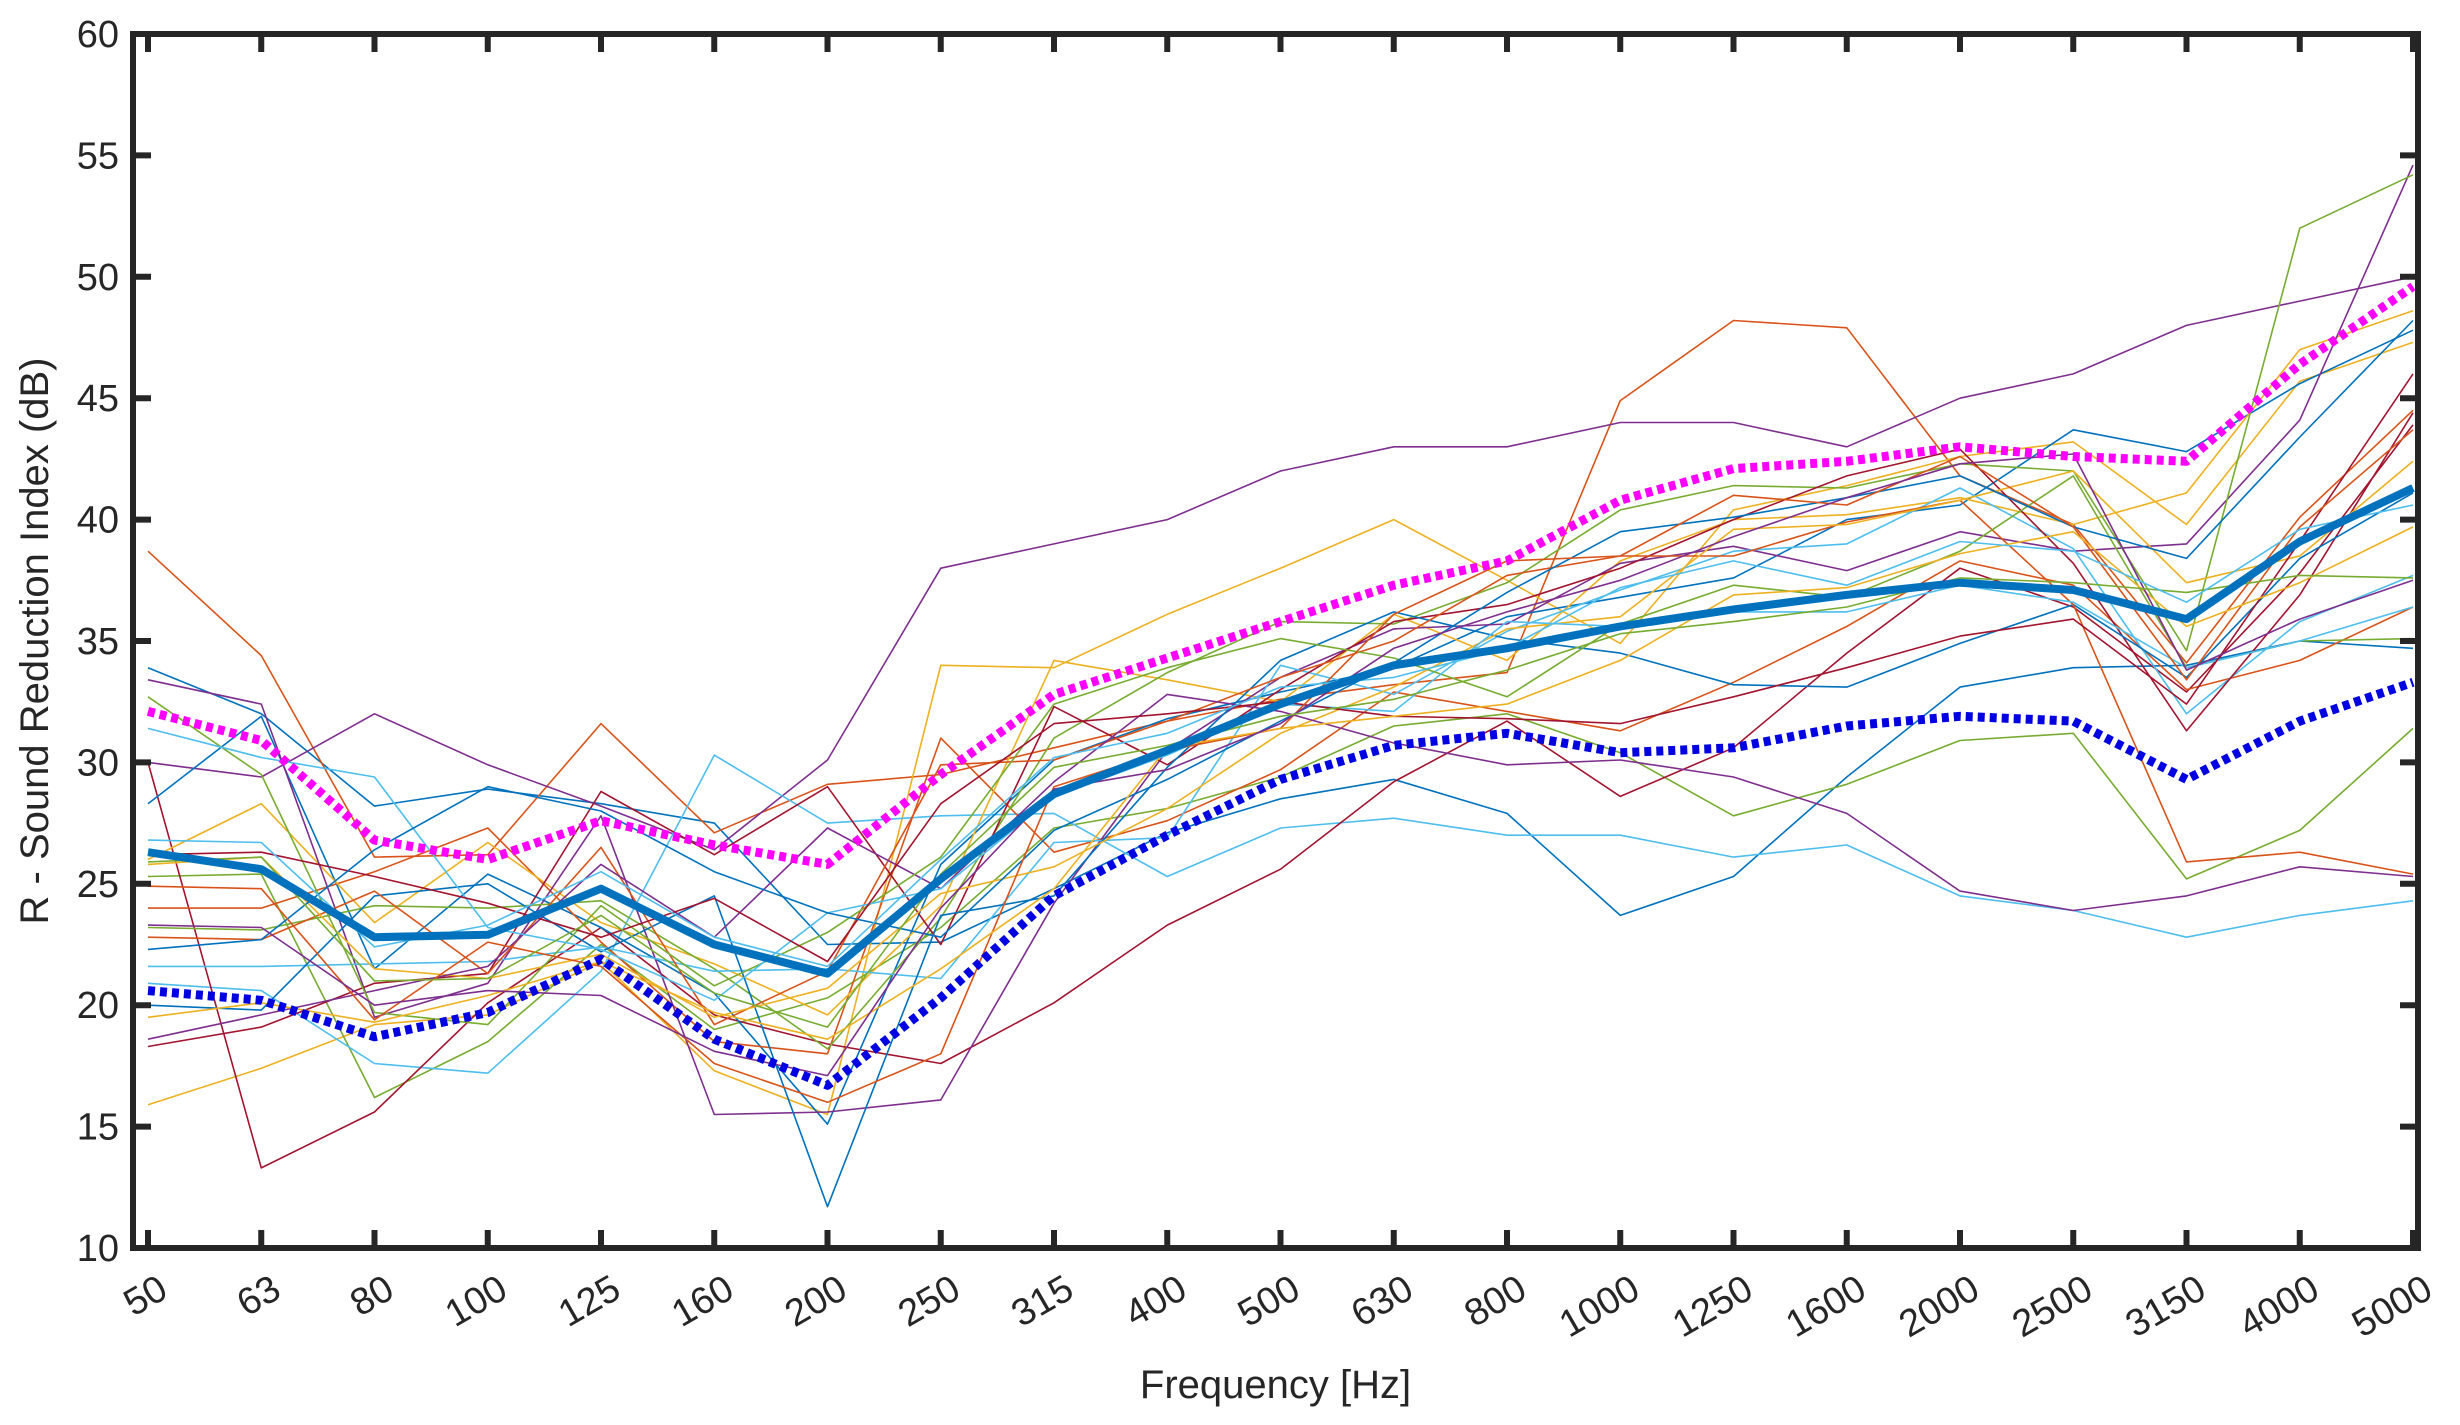  Describe the element at coordinates (98, 521) in the screenshot. I see `y-tick-label: 40` at that location.